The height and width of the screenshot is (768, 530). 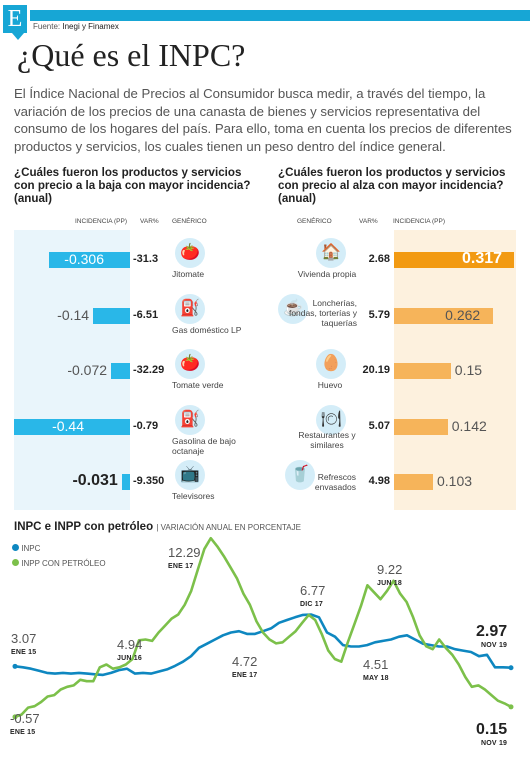 What do you see at coordinates (313, 590) in the screenshot?
I see `annotation-value: 6.77` at bounding box center [313, 590].